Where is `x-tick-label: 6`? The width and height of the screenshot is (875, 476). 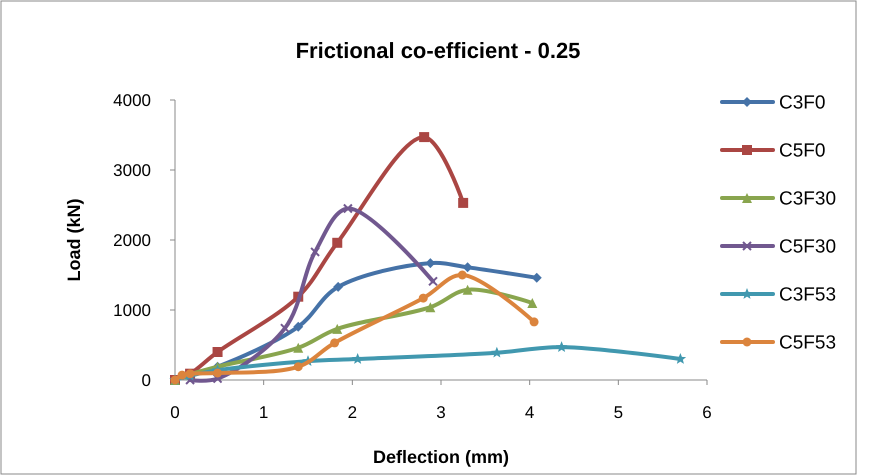 x-tick-label: 6 is located at coordinates (707, 412).